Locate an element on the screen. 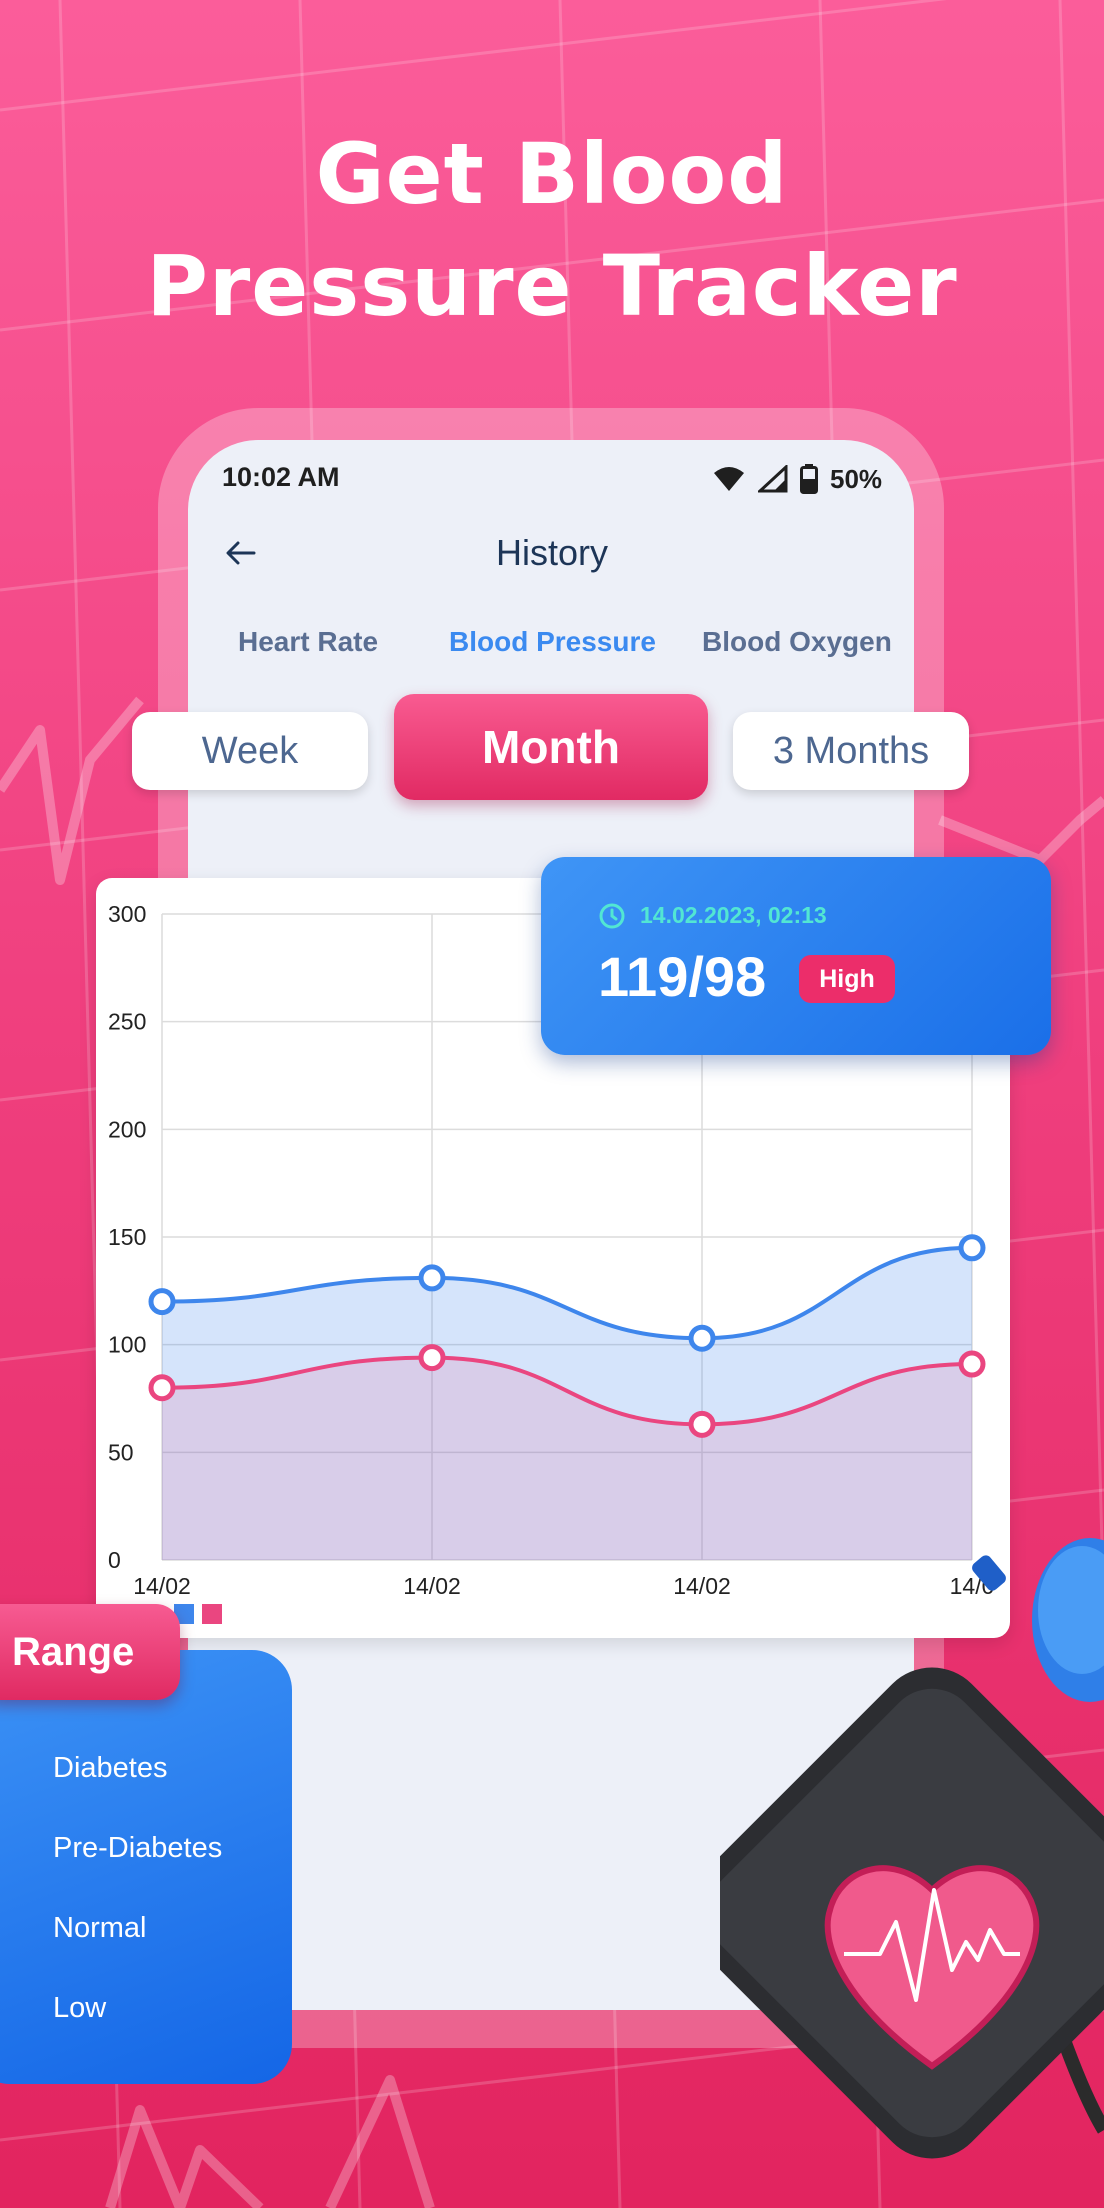 This screenshot has height=2208, width=1104. blood-pressure-monitor-illustration is located at coordinates (912, 1848).